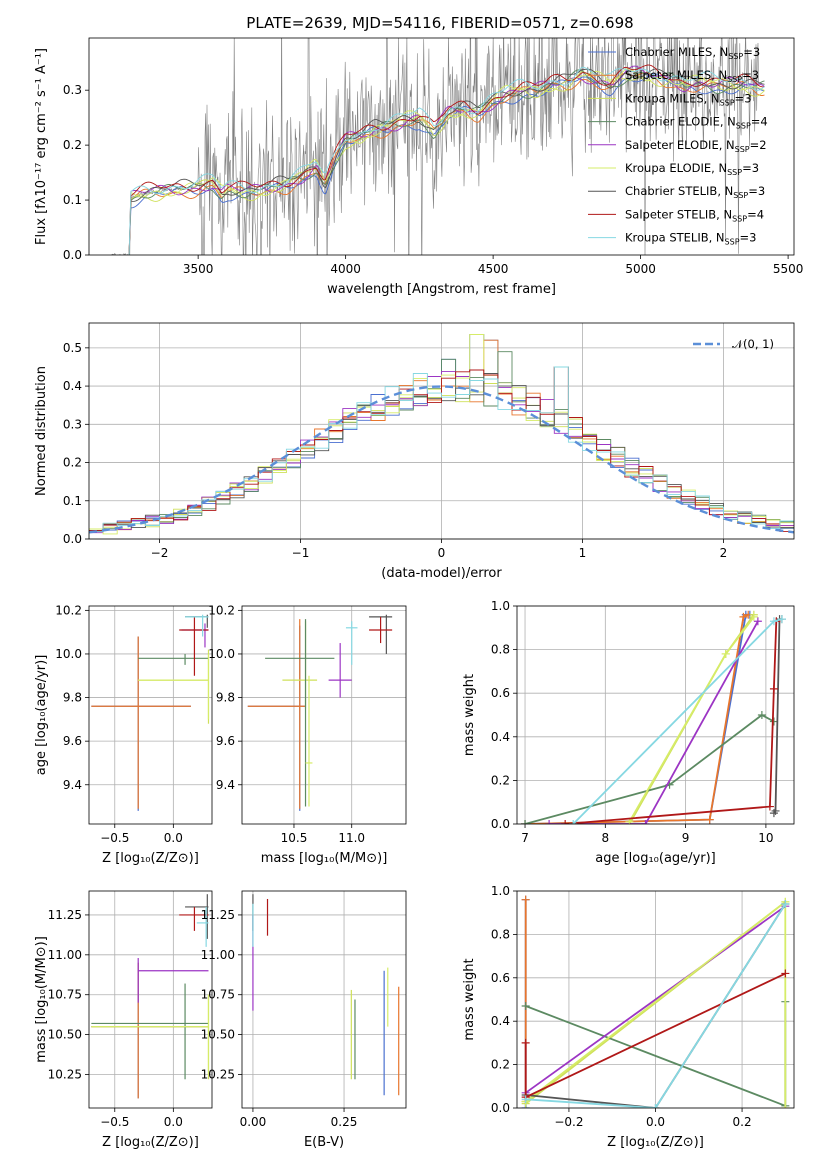  What do you see at coordinates (351, 838) in the screenshot?
I see `x-tick-label: 11.0` at bounding box center [351, 838].